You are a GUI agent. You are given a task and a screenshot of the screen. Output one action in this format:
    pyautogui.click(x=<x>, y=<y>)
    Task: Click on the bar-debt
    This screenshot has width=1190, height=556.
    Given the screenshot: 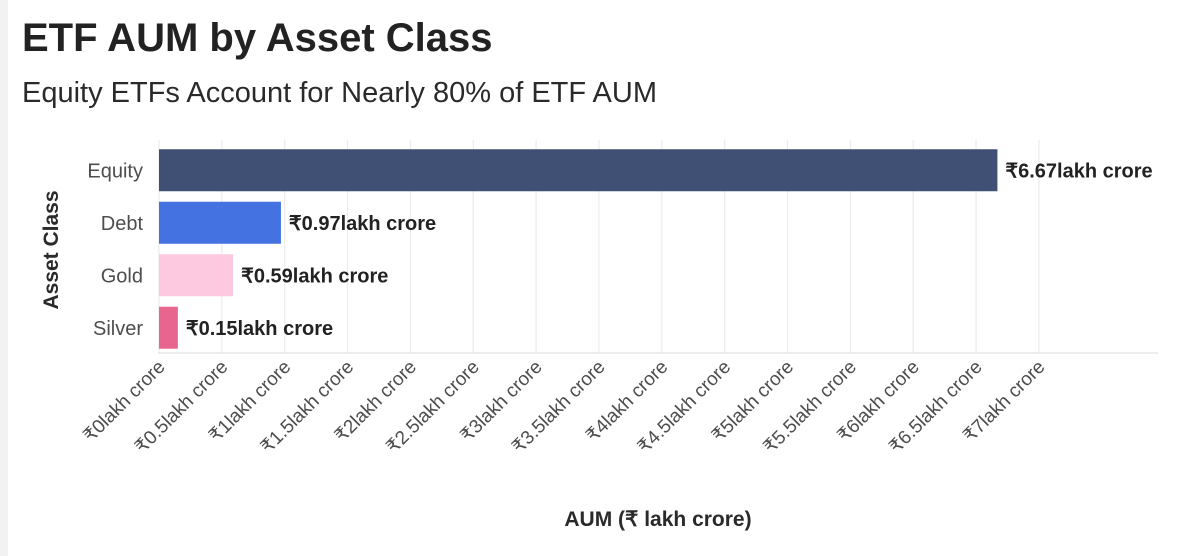 What is the action you would take?
    pyautogui.click(x=220, y=222)
    